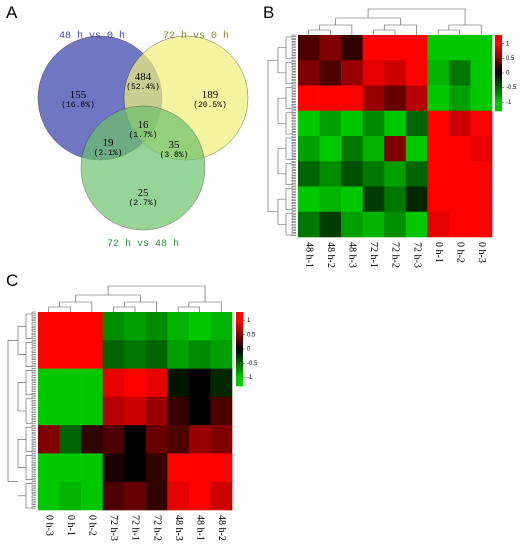 The width and height of the screenshot is (522, 550). I want to click on column-label: 0 h-3, so click(481, 252).